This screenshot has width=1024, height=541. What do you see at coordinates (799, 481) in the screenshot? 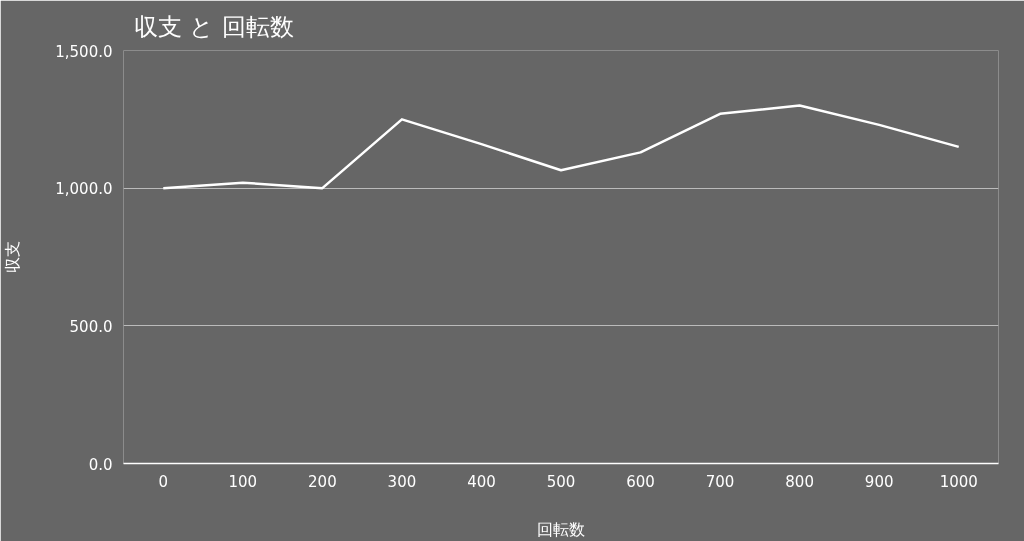
I see `x-tick-label: 800` at bounding box center [799, 481].